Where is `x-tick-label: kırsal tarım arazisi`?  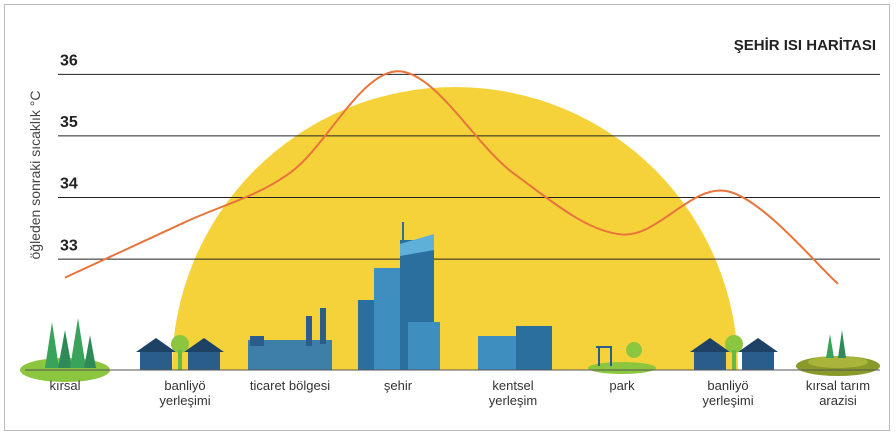 x-tick-label: kırsal tarım arazisi is located at coordinates (838, 393).